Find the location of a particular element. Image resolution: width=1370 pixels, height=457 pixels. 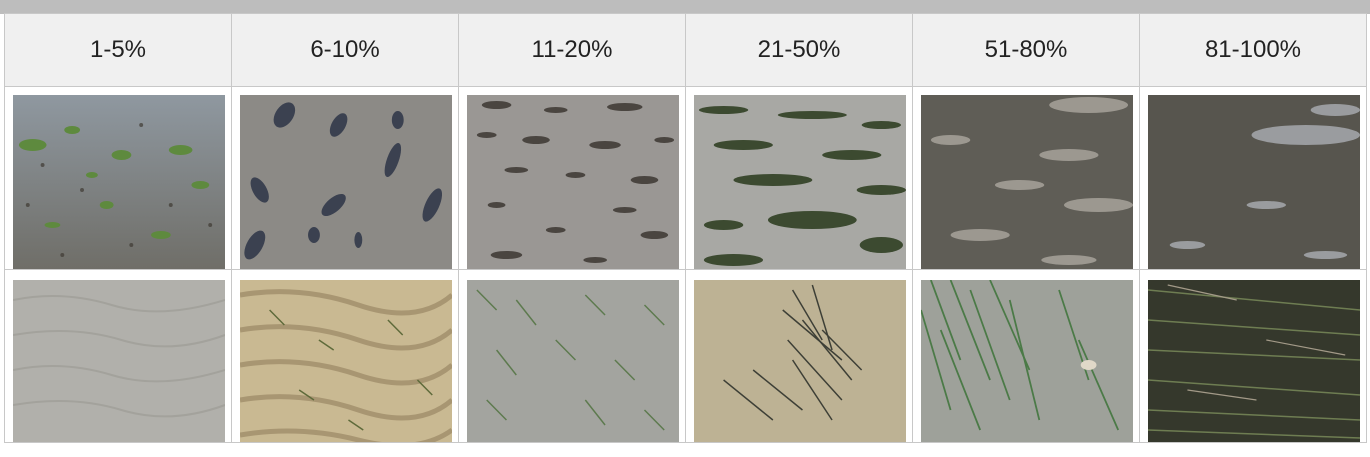

header-bar is located at coordinates (685, 7).